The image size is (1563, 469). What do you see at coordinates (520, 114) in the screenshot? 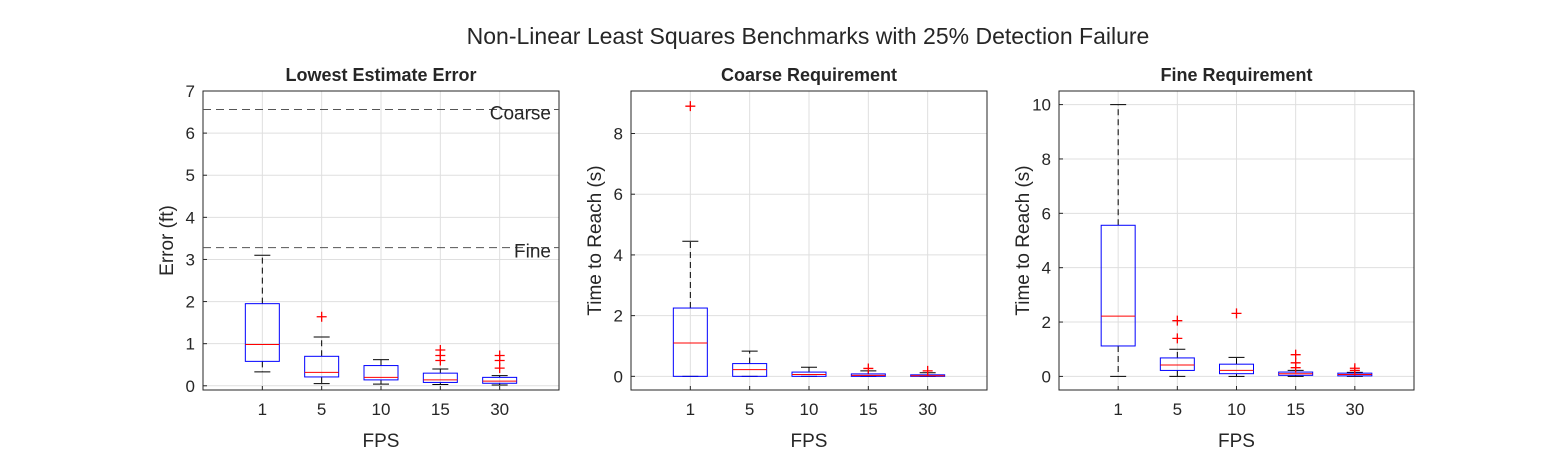
I see `reference-line-label: Coarse` at bounding box center [520, 114].